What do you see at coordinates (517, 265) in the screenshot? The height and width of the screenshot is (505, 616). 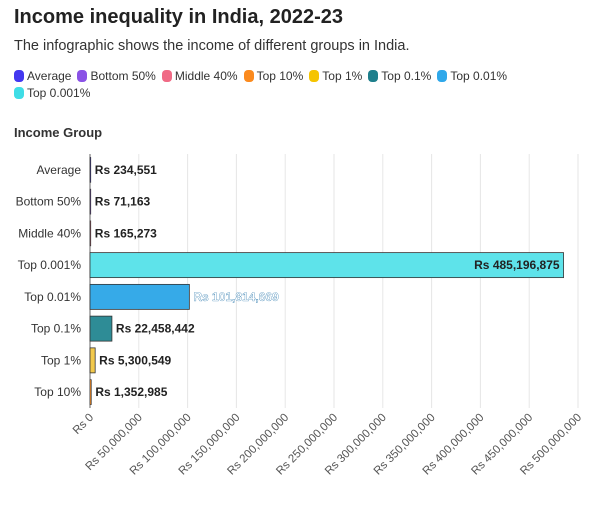 I see `bar-value-label: Rs 485,196,875` at bounding box center [517, 265].